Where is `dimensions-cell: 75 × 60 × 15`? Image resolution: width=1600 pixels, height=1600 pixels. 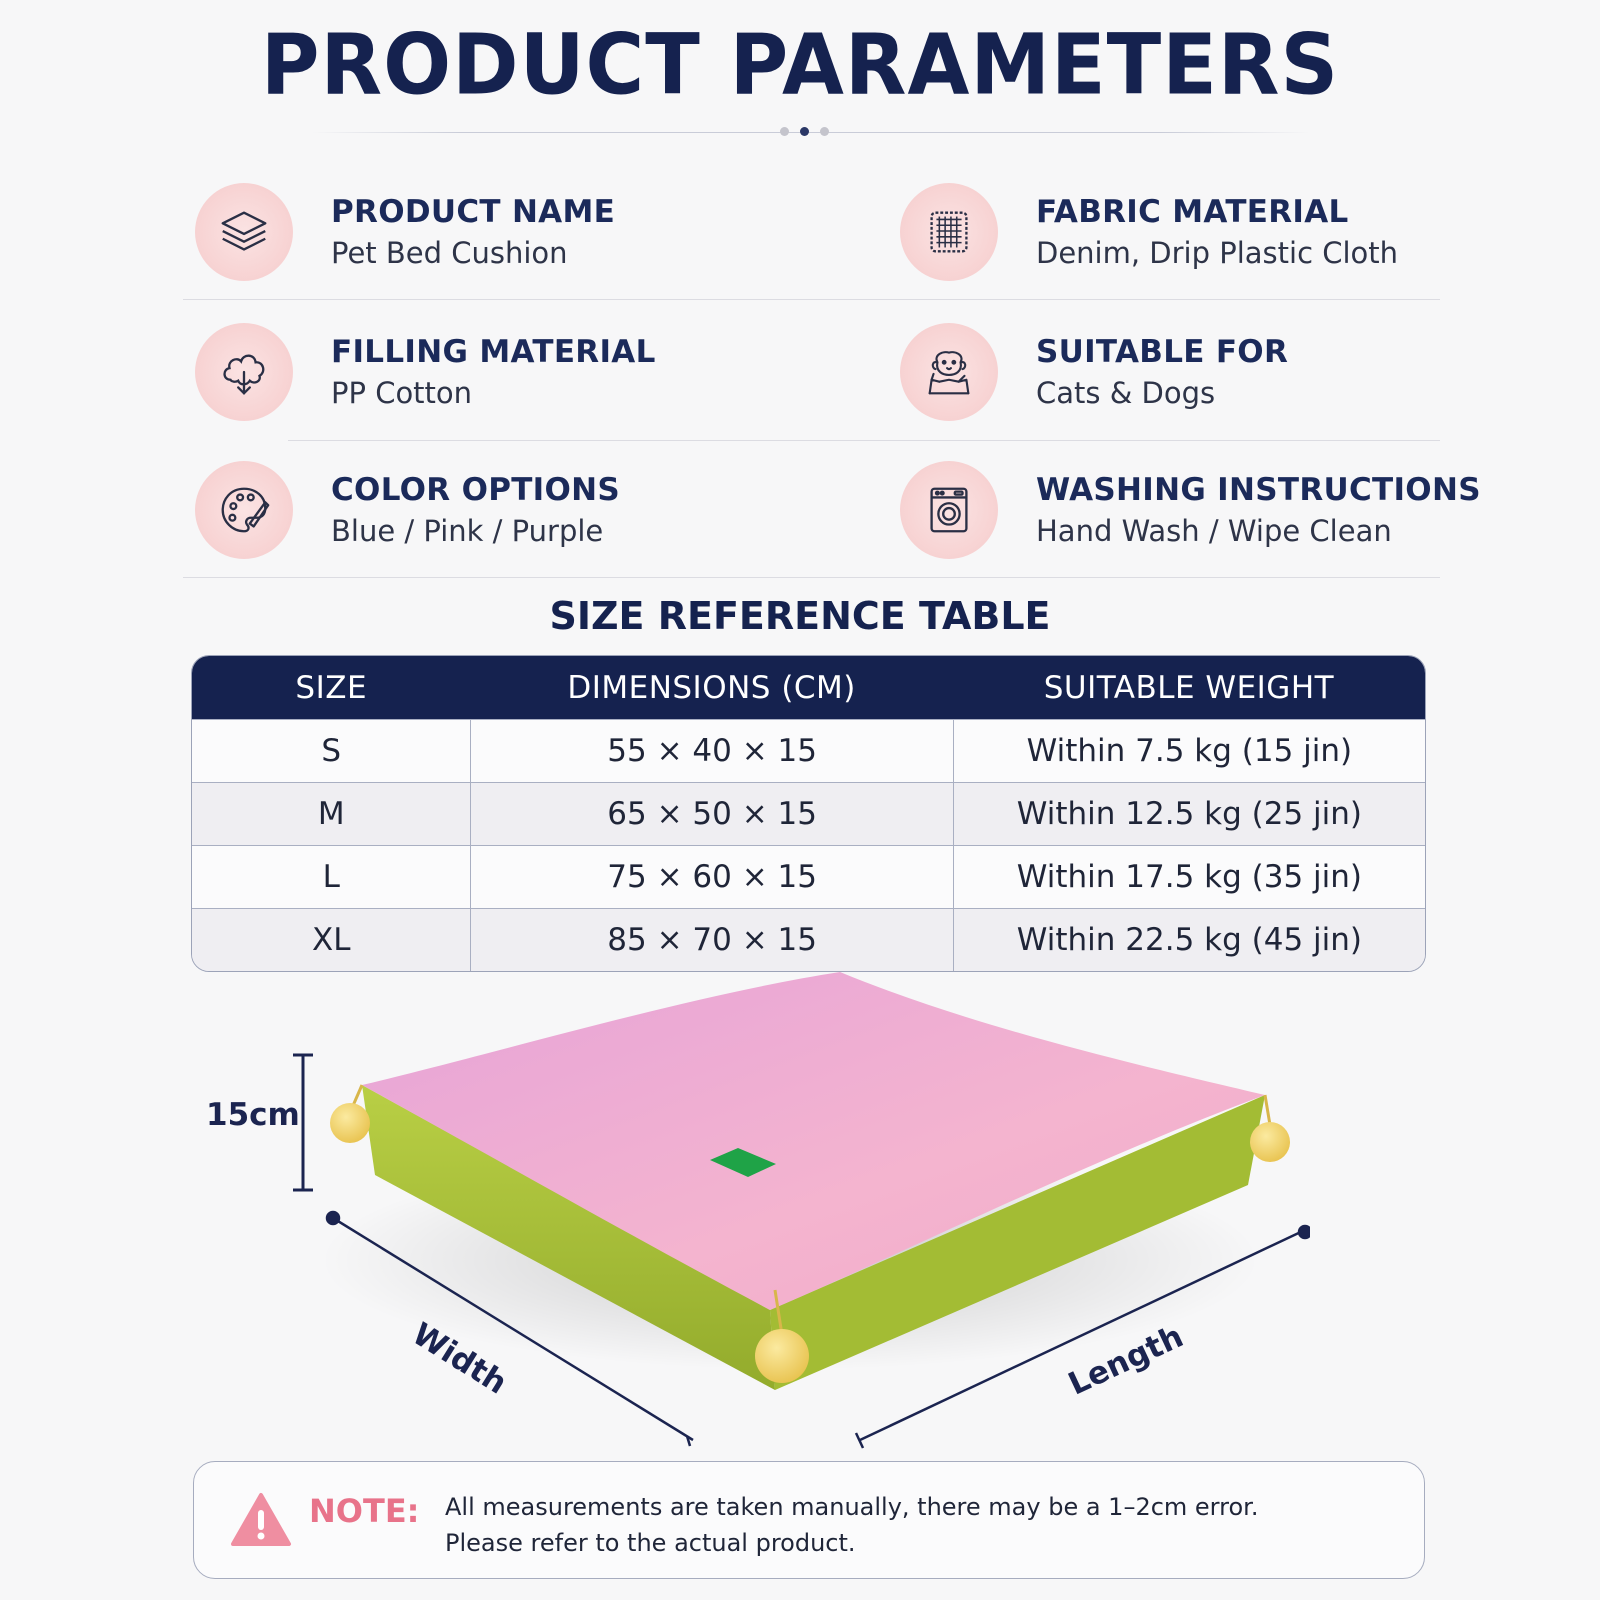 dimensions-cell: 75 × 60 × 15 is located at coordinates (711, 876).